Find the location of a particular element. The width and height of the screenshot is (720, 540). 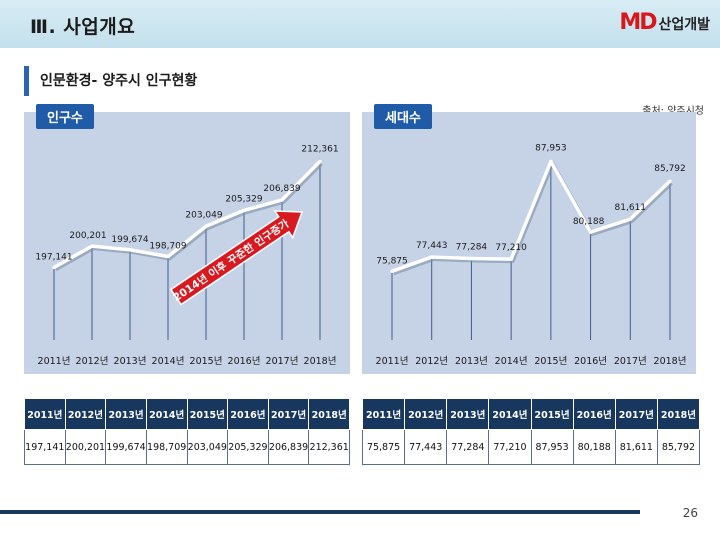

trend-annotation: 2014년 이후 꾸준한 인구증가 is located at coordinates (231, 260).